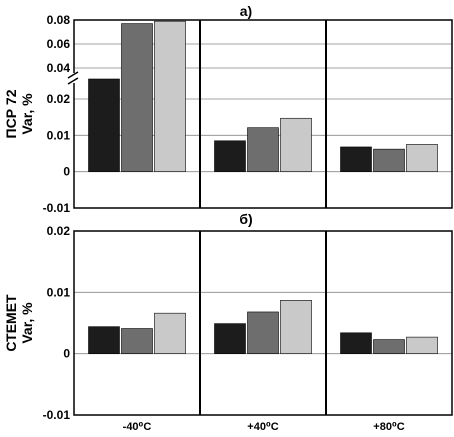 This screenshot has width=454, height=437. Describe the element at coordinates (388, 427) in the screenshot. I see `x-category-label-2: +80⁰C` at that location.